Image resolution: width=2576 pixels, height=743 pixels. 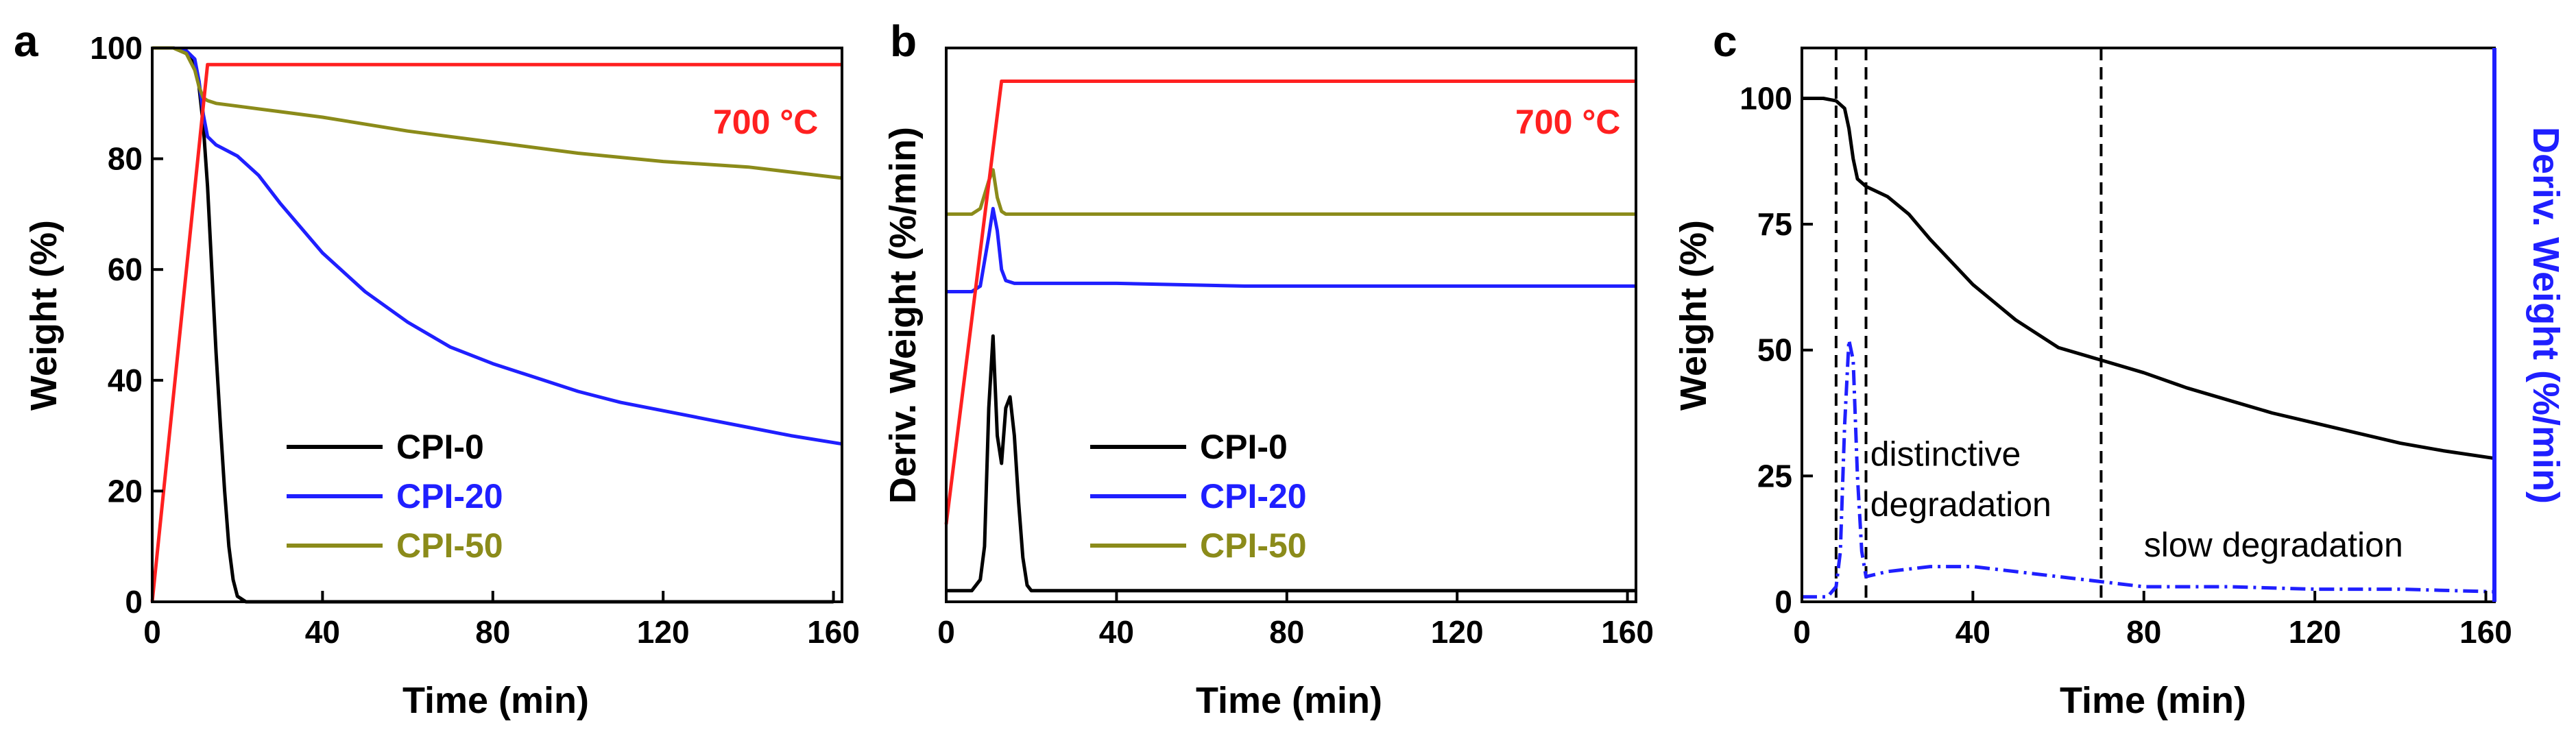 I want to click on panel-a-xtick-label: 0, so click(x=152, y=632).